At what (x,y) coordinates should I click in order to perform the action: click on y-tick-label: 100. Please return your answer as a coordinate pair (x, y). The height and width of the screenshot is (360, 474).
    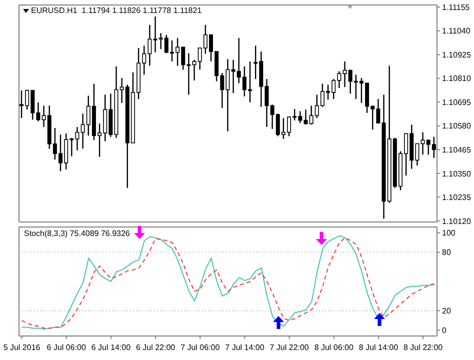
    Looking at the image, I should click on (449, 233).